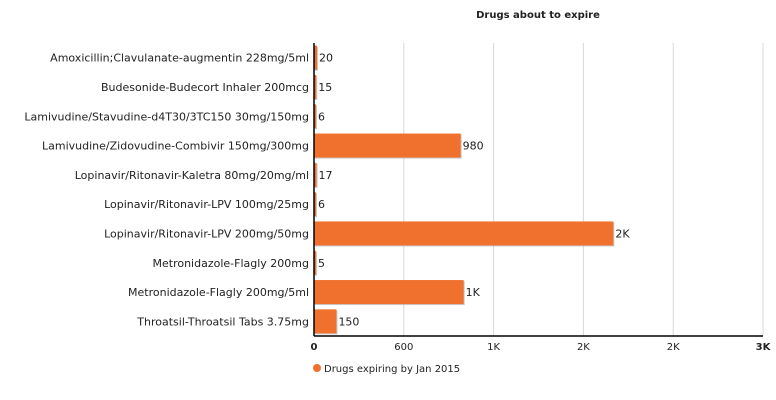 The height and width of the screenshot is (400, 776). I want to click on x-tick-label: 1K, so click(493, 347).